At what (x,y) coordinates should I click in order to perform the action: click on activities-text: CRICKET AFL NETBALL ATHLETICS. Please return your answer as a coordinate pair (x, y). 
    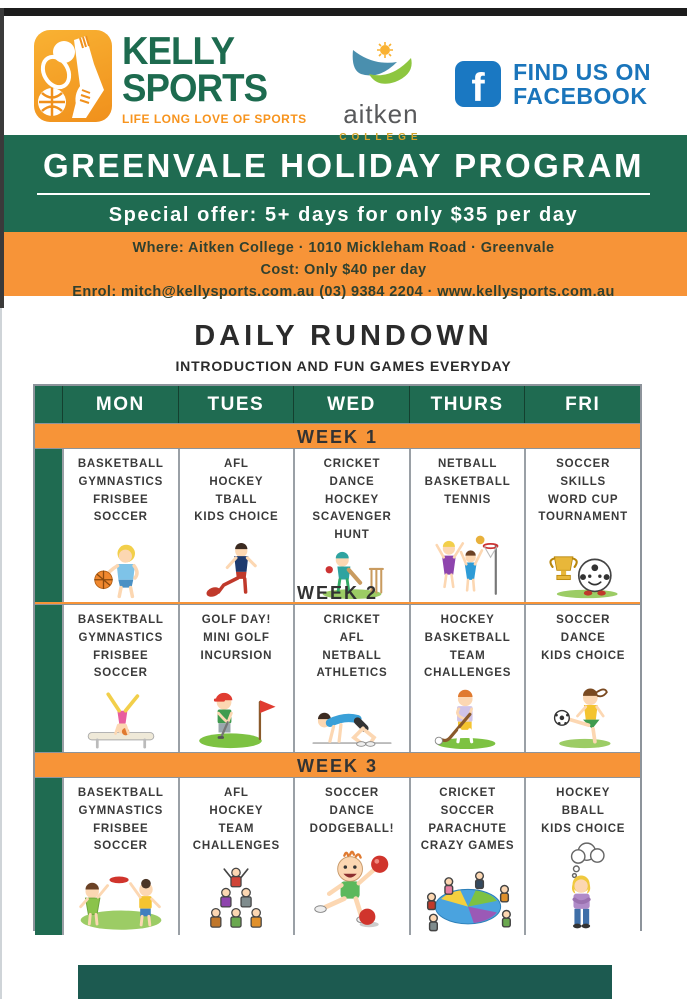
    Looking at the image, I should click on (352, 647).